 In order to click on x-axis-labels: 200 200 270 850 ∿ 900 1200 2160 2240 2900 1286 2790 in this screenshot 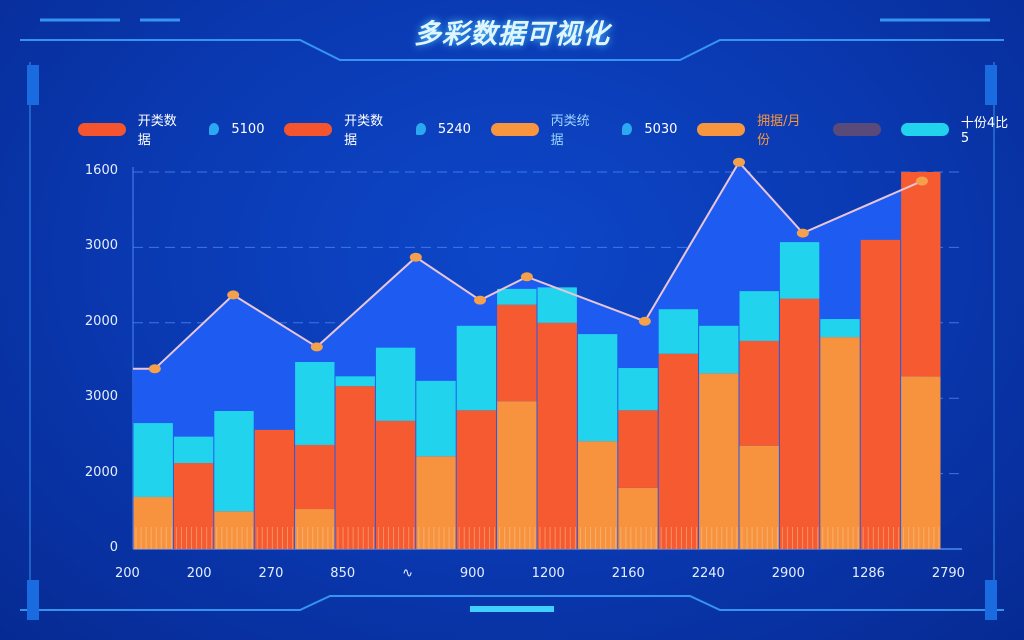, I will do `click(540, 573)`.